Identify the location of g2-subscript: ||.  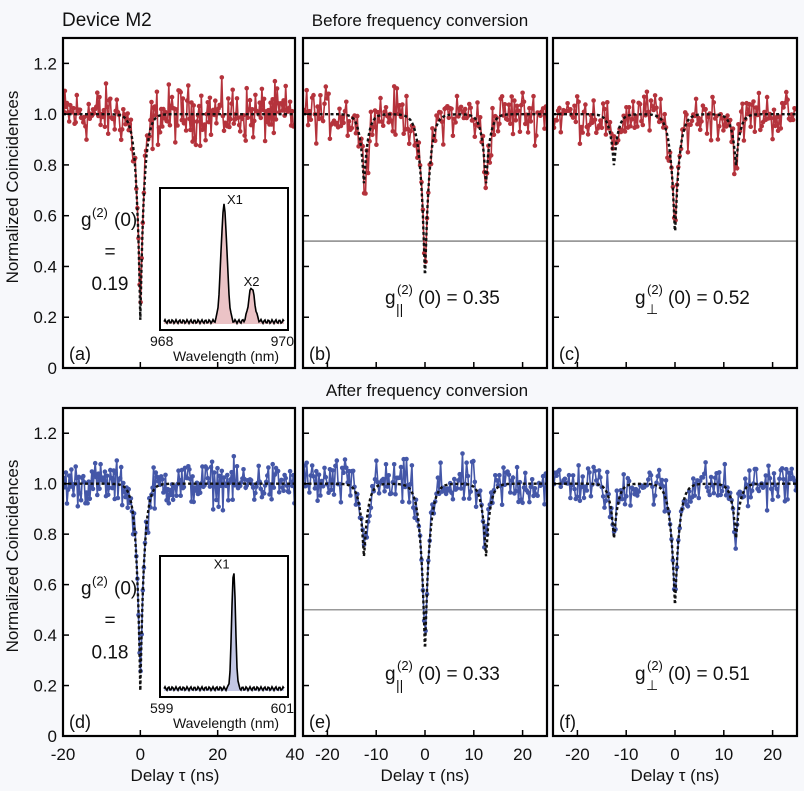
(399, 309).